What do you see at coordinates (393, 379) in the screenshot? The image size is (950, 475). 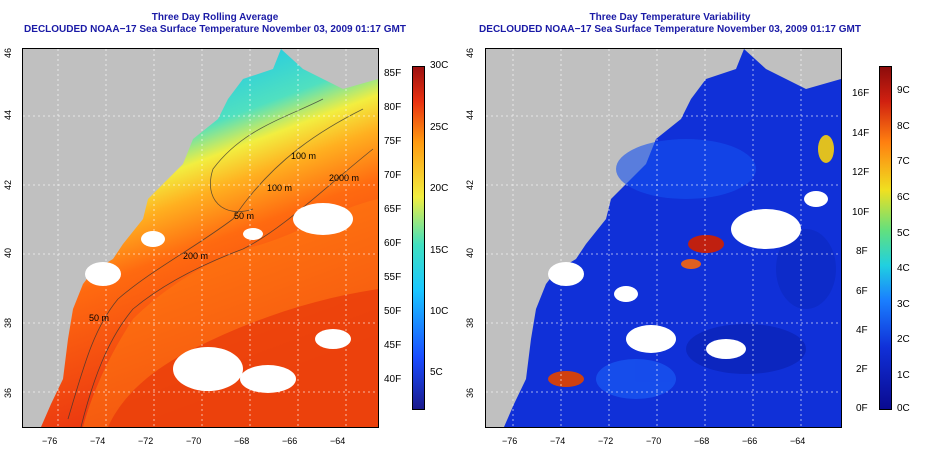 I see `colorbar-label-f: 40F` at bounding box center [393, 379].